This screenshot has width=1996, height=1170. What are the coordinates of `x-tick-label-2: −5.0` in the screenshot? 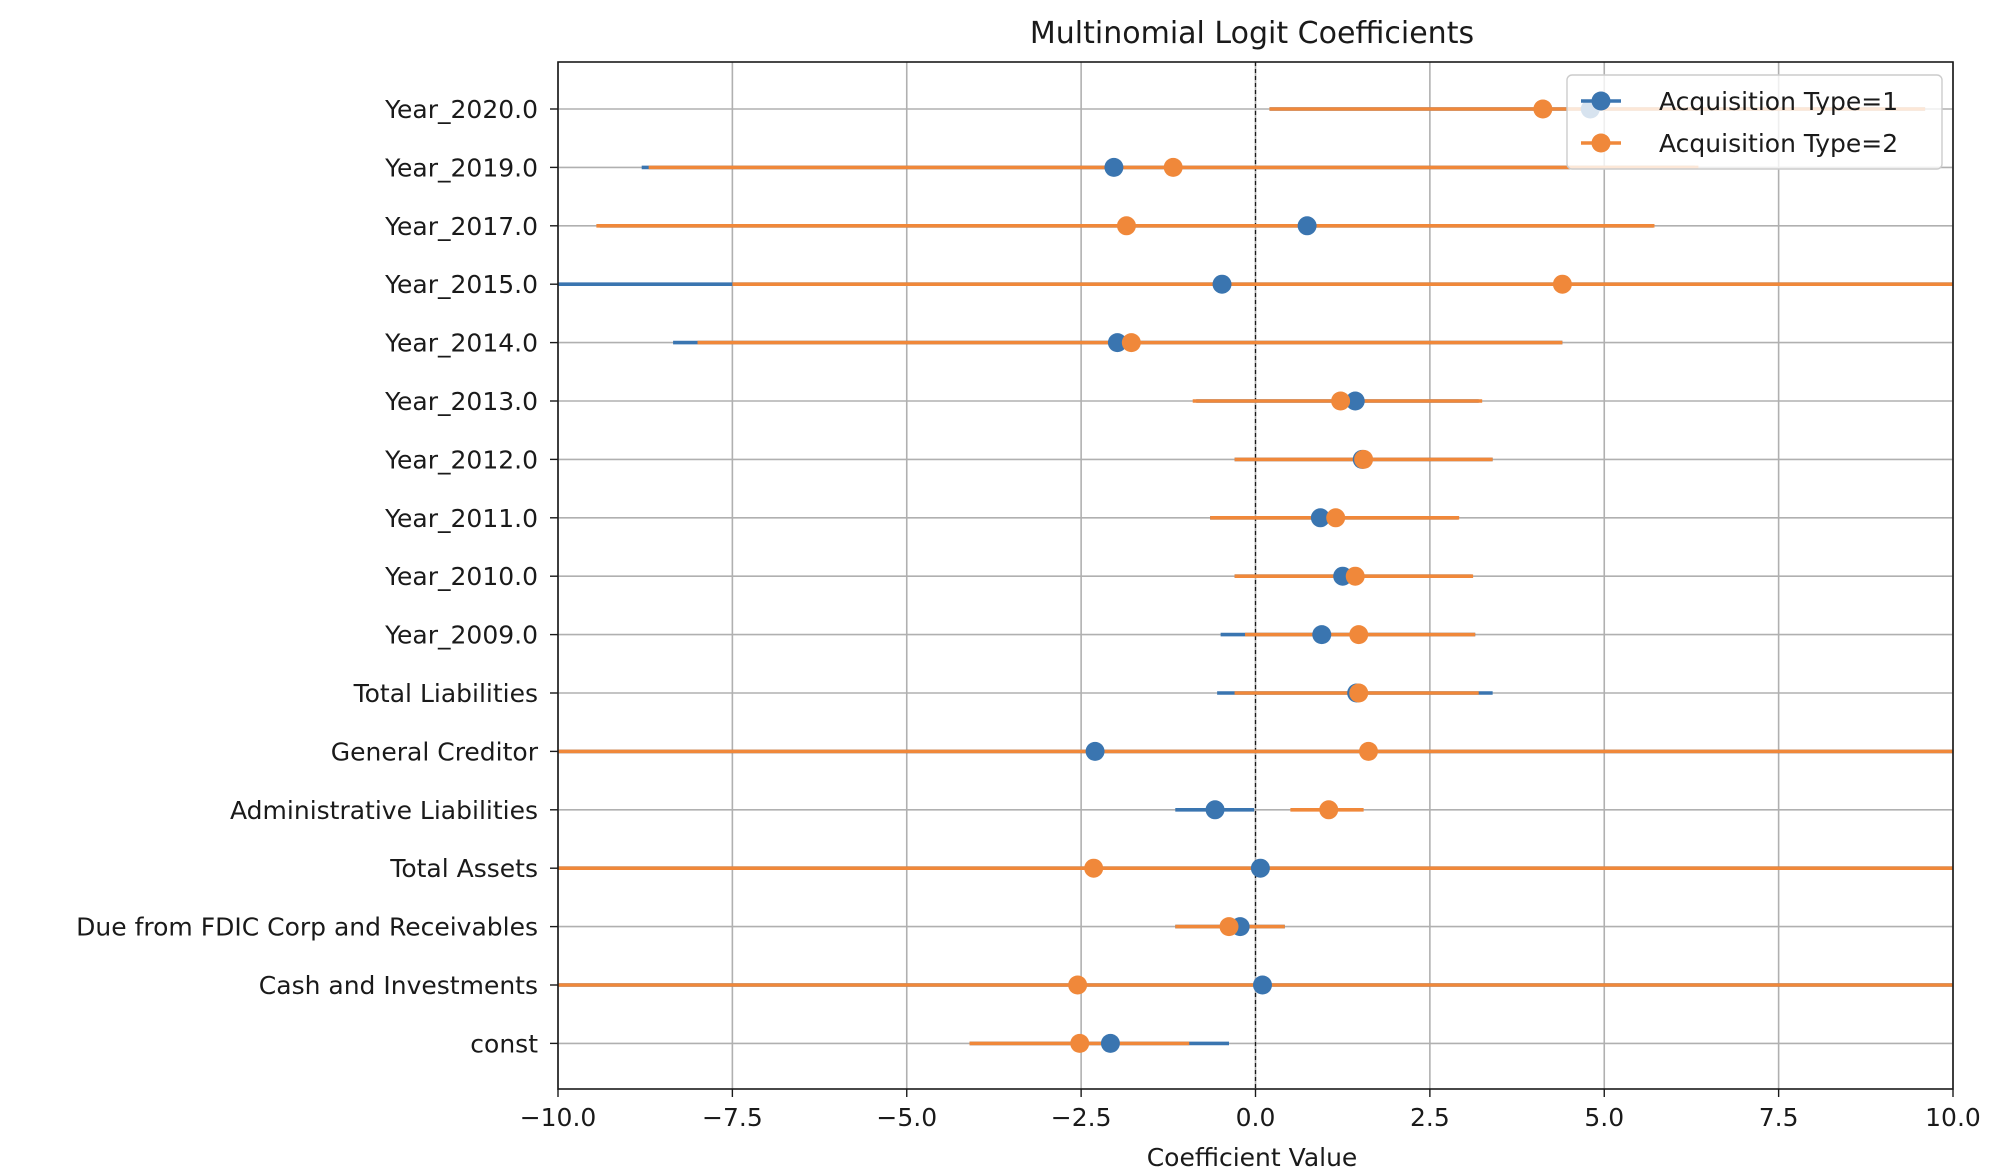 It's located at (906, 1117).